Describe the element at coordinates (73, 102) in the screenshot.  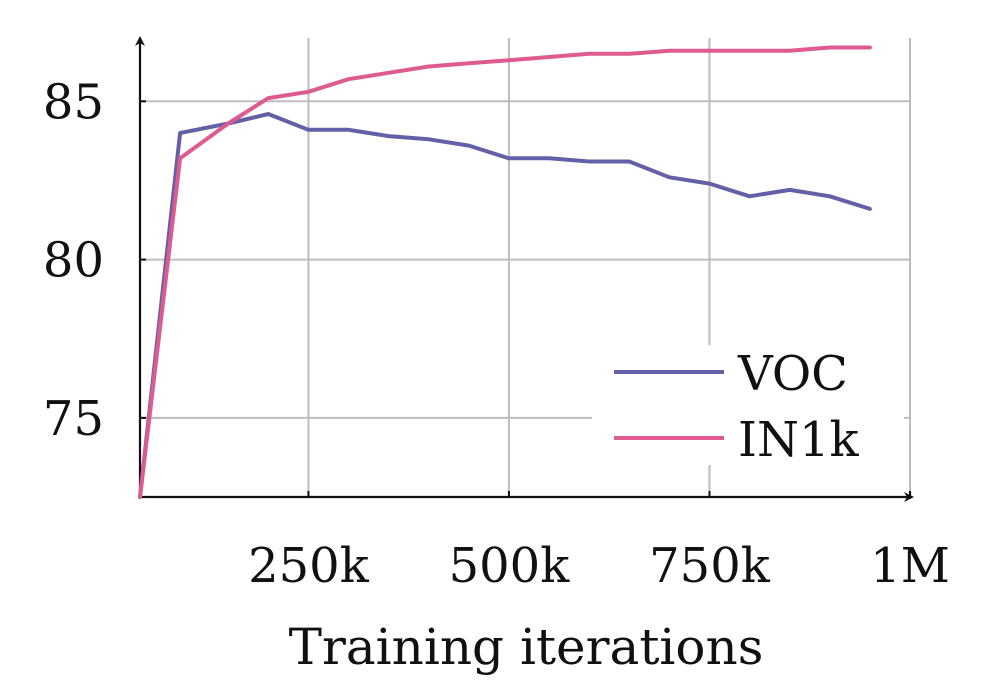
I see `y-tick-label: 85` at that location.